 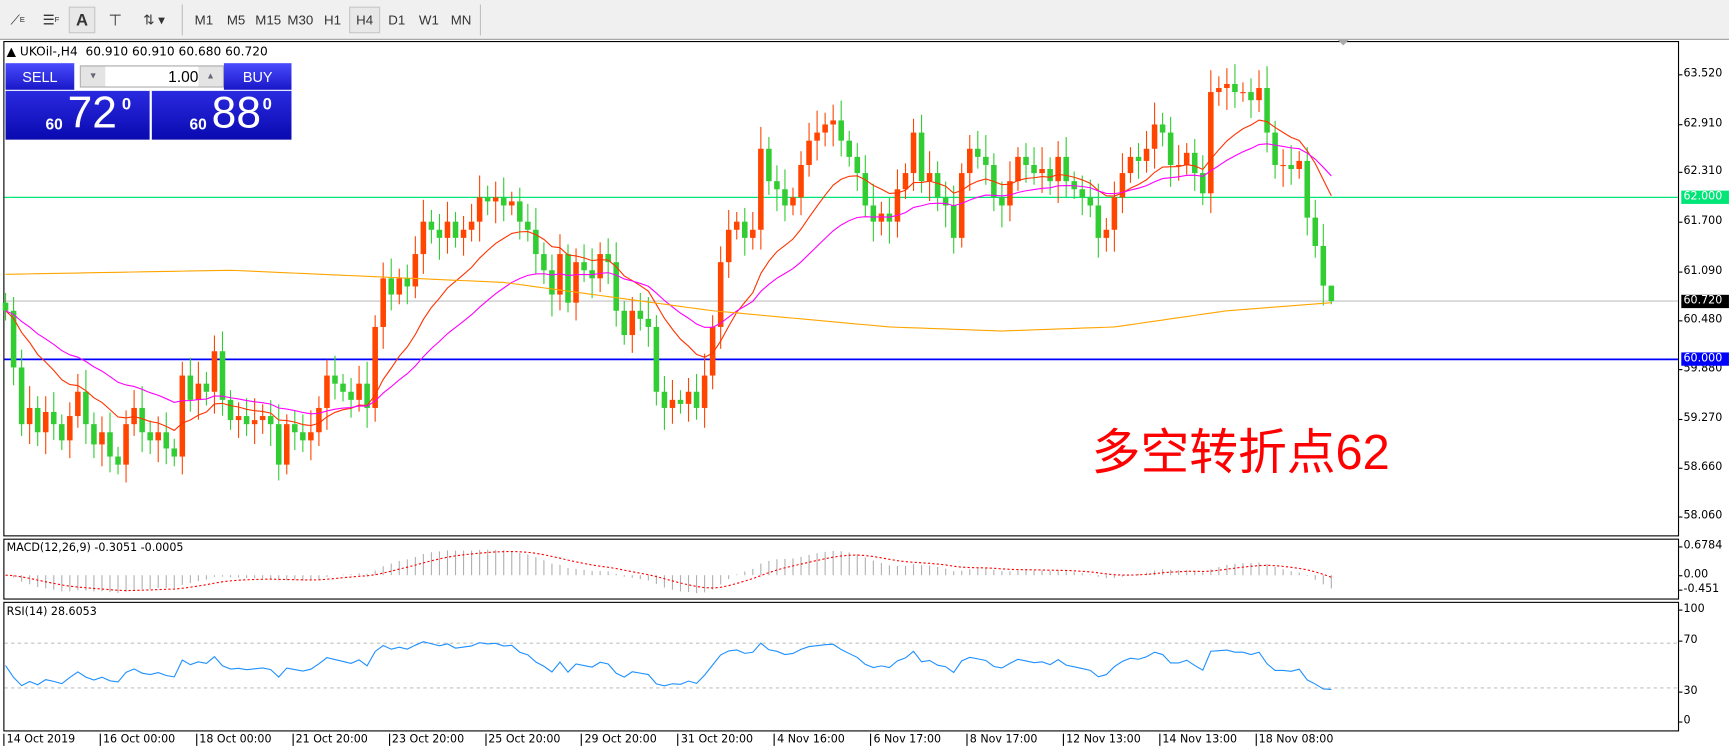 What do you see at coordinates (210, 76) in the screenshot?
I see `volume-increase-button: ▲` at bounding box center [210, 76].